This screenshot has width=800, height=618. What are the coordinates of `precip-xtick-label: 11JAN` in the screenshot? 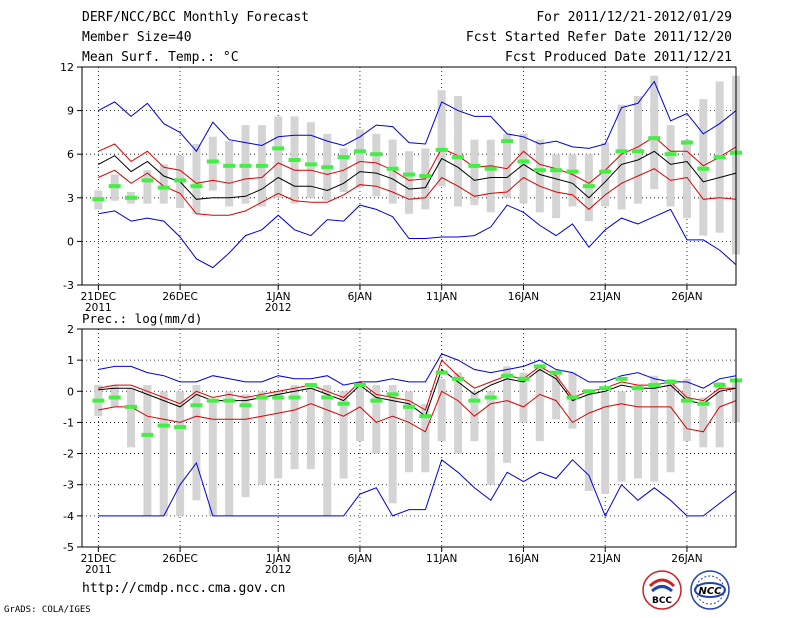 It's located at (441, 559).